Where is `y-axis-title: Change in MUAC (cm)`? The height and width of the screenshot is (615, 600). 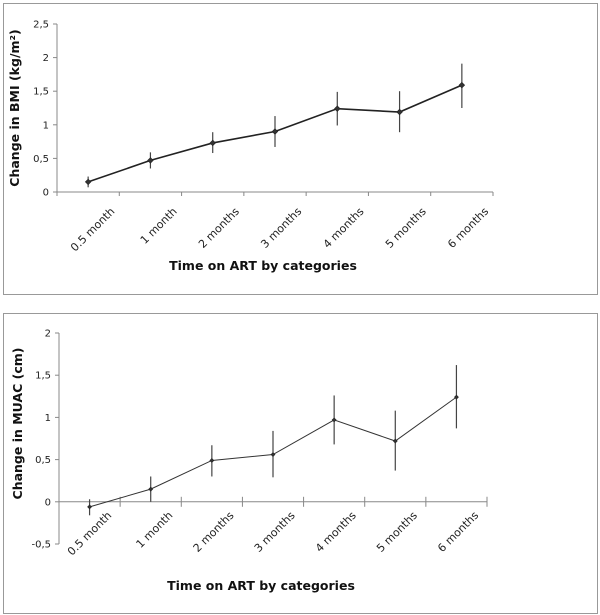 y-axis-title: Change in MUAC (cm) is located at coordinates (17, 424).